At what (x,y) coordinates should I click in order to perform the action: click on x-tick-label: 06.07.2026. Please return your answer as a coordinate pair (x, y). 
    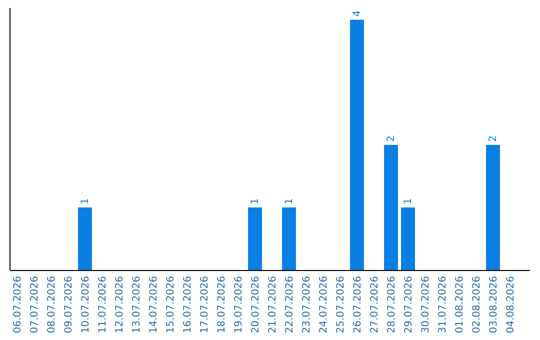
    Looking at the image, I should click on (18, 305).